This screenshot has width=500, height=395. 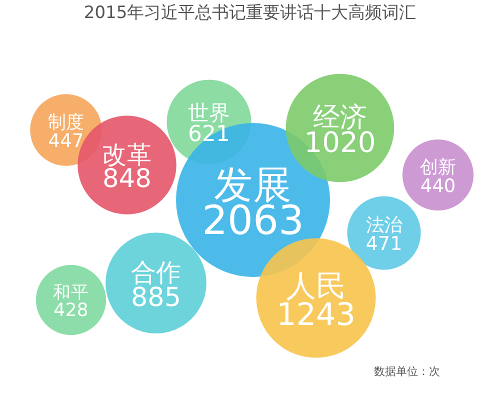 I want to click on text: 2015年习近平总书记重要讲话十大高频词汇, so click(x=250, y=13).